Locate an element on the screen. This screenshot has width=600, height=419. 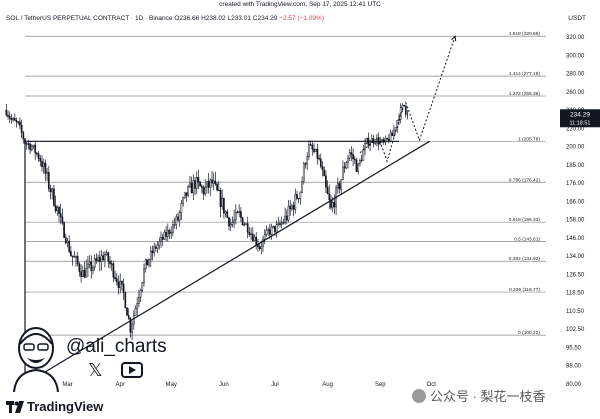
y-tick-label: 102.50 is located at coordinates (575, 330).